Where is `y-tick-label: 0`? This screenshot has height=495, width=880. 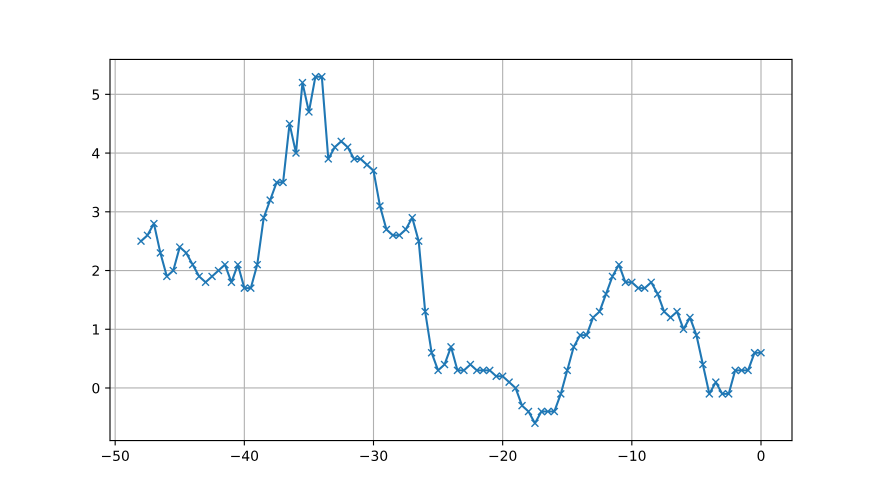 y-tick-label: 0 is located at coordinates (96, 388).